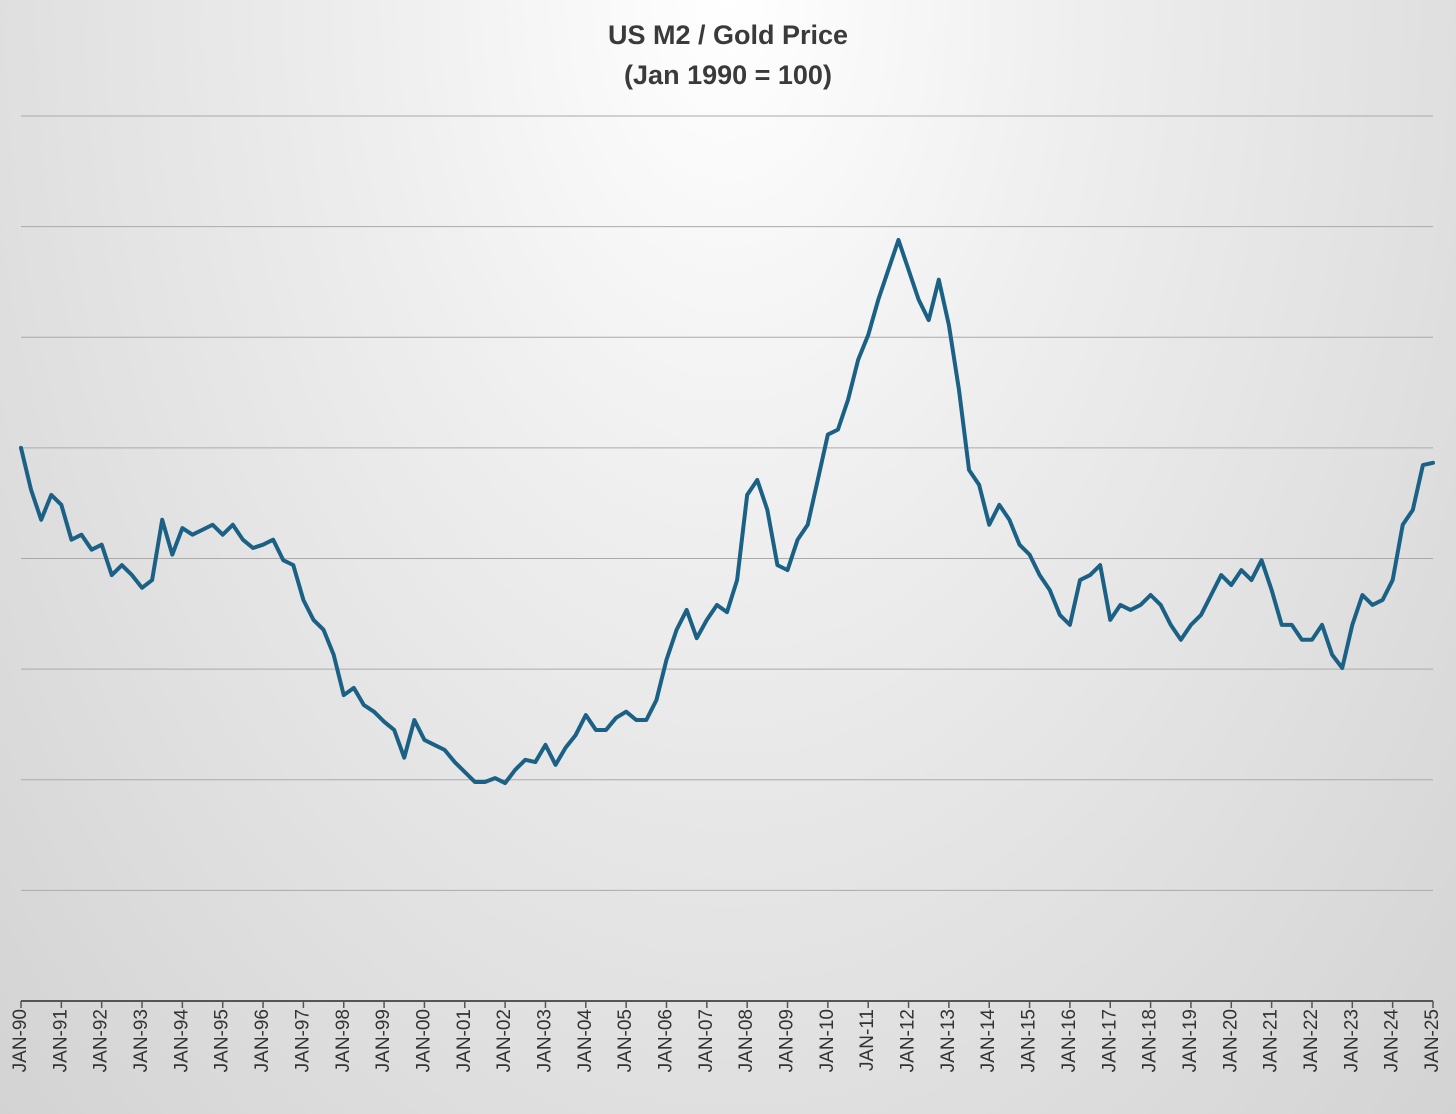  I want to click on x-tick-label: JAN-94, so click(181, 1041).